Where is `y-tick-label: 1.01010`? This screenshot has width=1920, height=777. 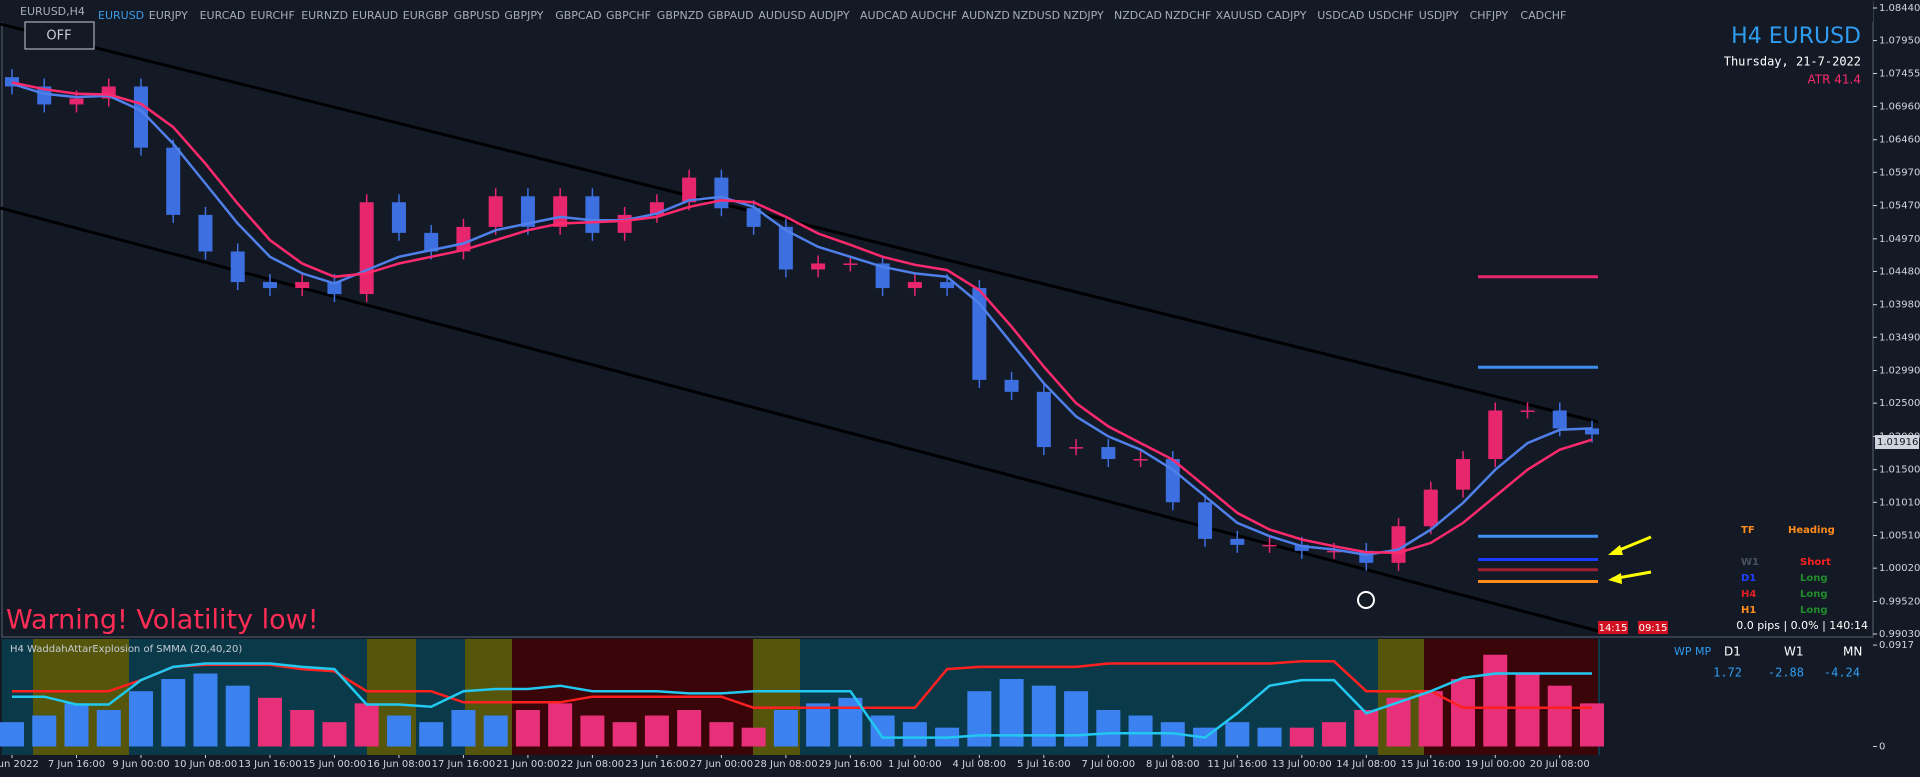 y-tick-label: 1.01010 is located at coordinates (1899, 502).